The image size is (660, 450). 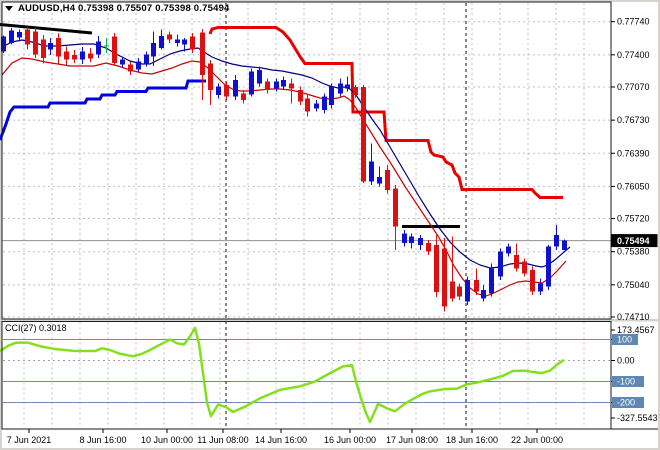 What do you see at coordinates (626, 403) in the screenshot?
I see `svg-text: -200` at bounding box center [626, 403].